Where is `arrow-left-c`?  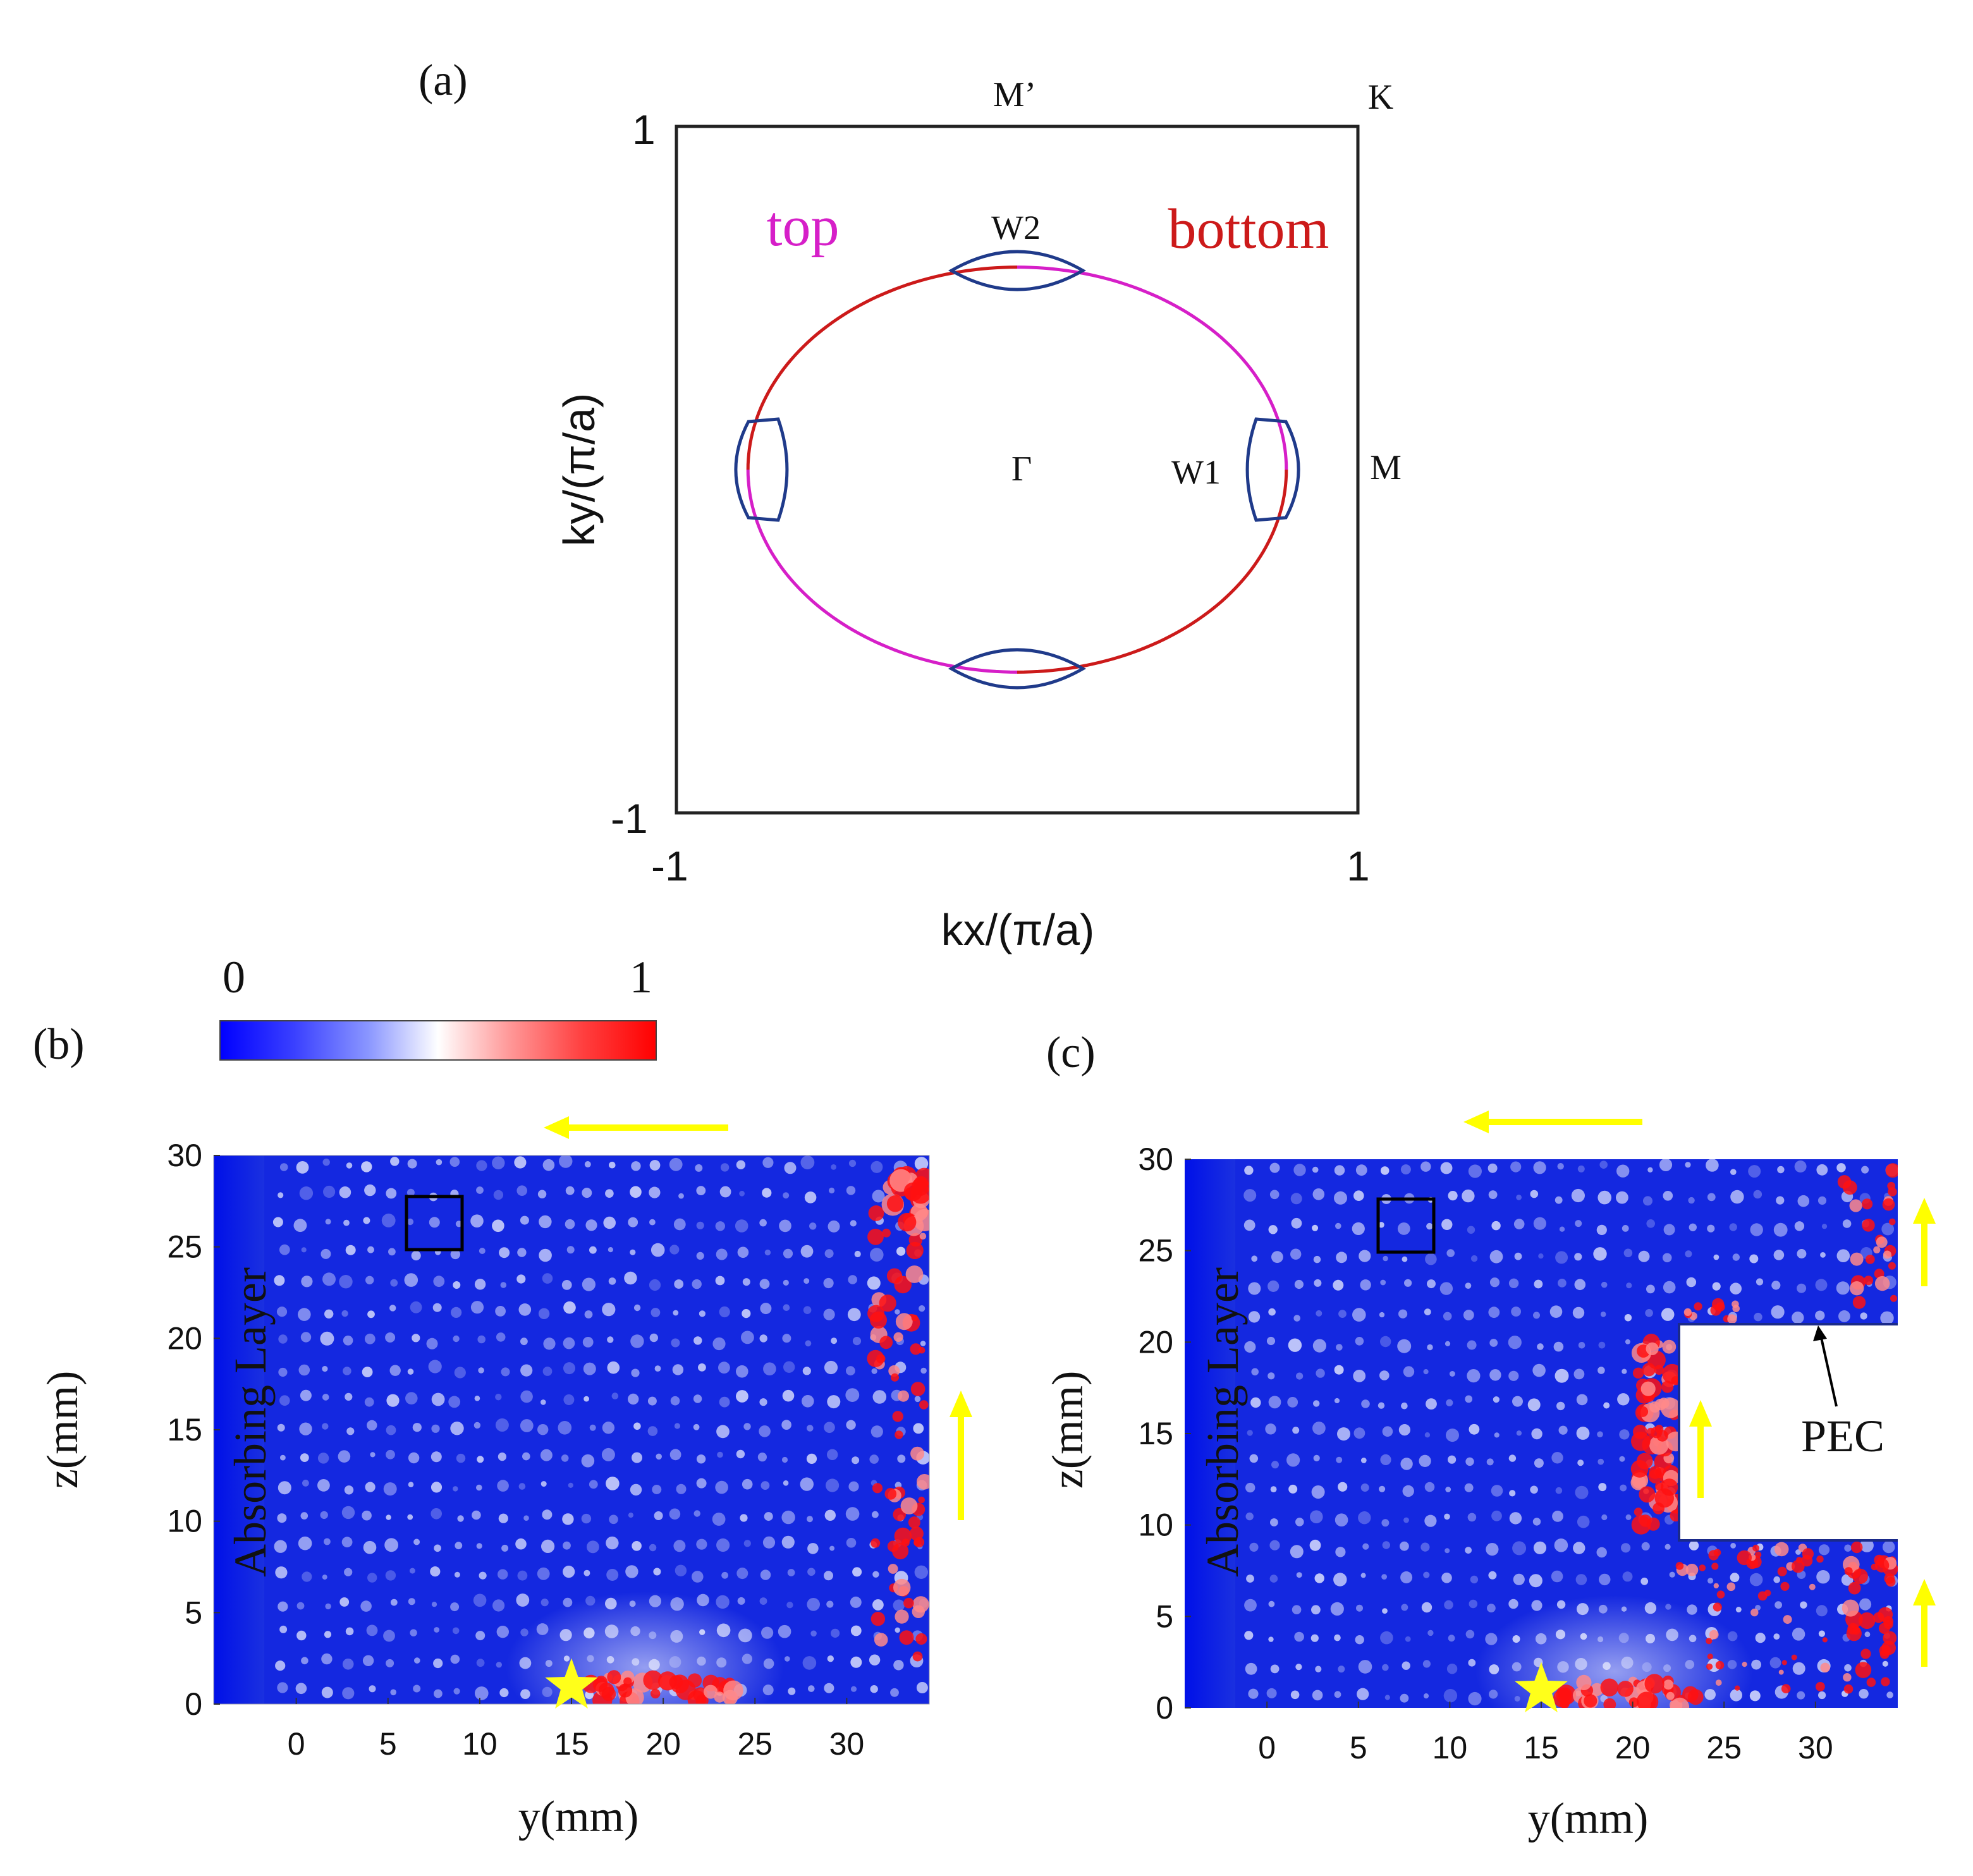 arrow-left-c is located at coordinates (1552, 1122).